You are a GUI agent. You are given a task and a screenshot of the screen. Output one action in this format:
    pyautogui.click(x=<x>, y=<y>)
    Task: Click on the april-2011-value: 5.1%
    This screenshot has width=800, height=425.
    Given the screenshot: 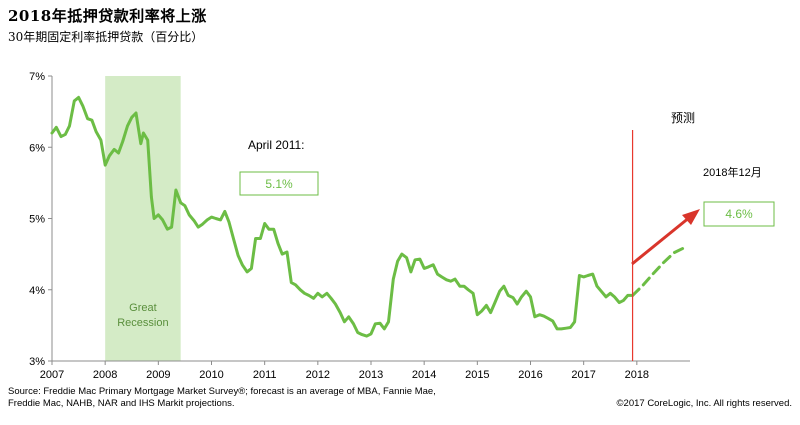 What is the action you would take?
    pyautogui.click(x=279, y=184)
    